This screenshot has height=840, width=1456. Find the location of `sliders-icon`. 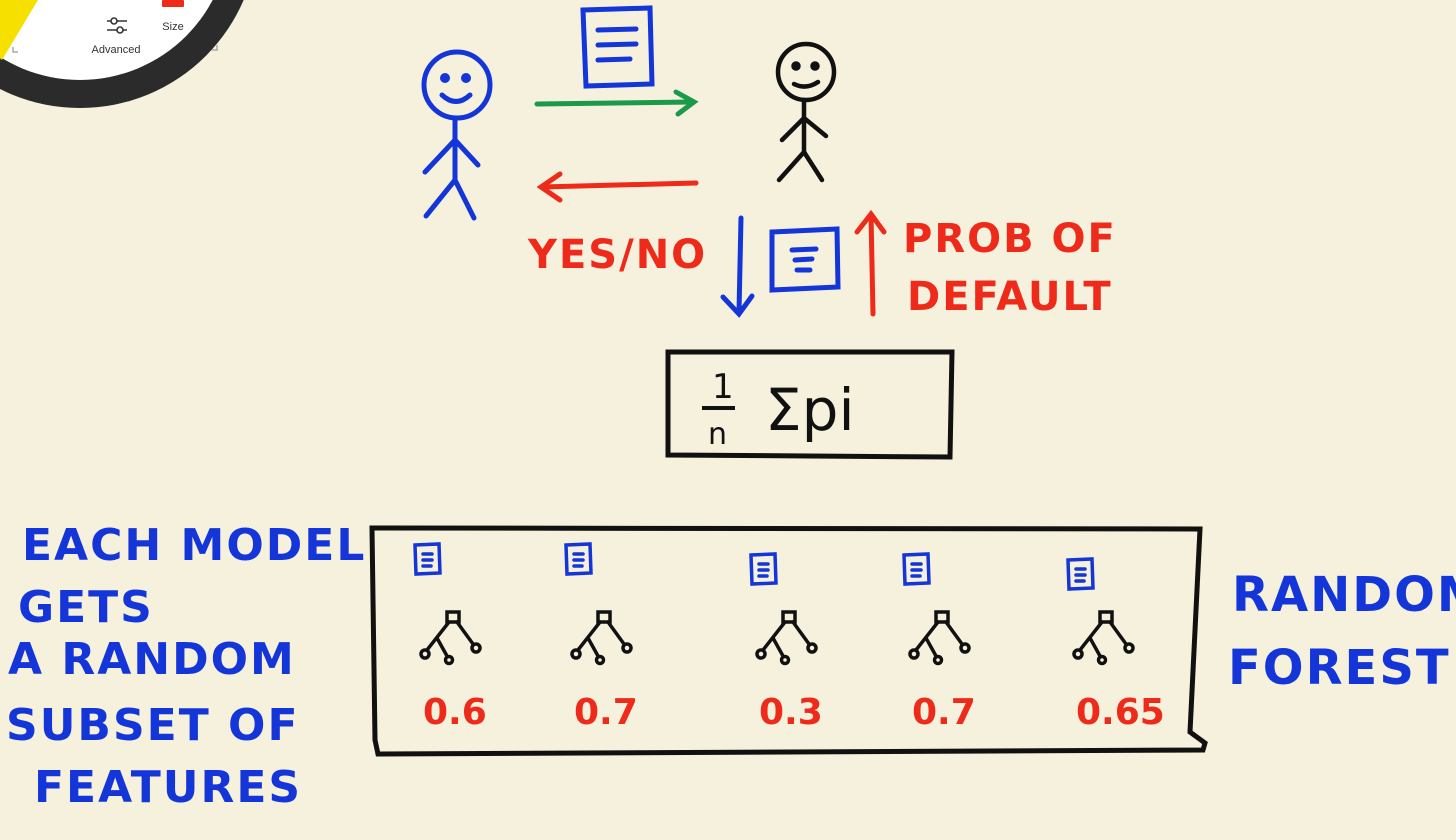

sliders-icon is located at coordinates (117, 26).